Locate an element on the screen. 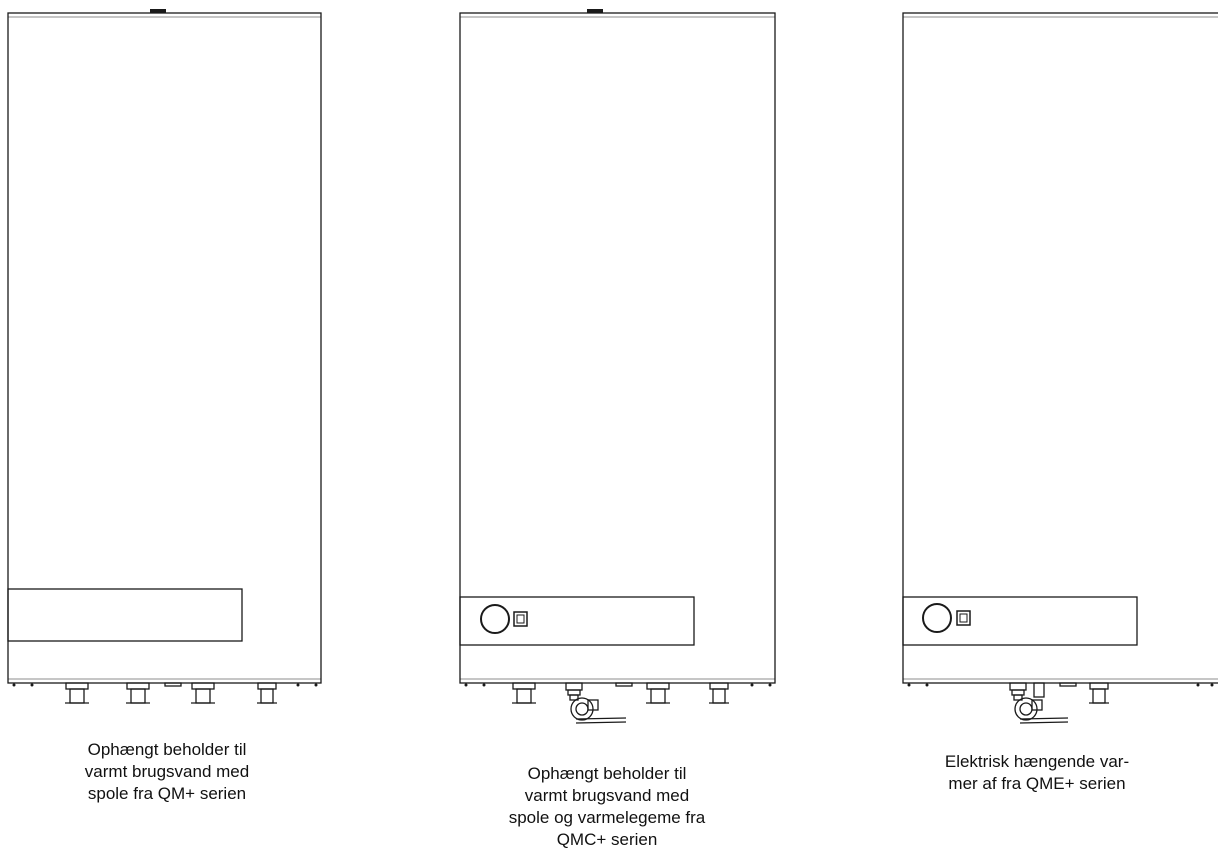 Image resolution: width=1218 pixels, height=857 pixels. control-panel-qm is located at coordinates (125, 615).